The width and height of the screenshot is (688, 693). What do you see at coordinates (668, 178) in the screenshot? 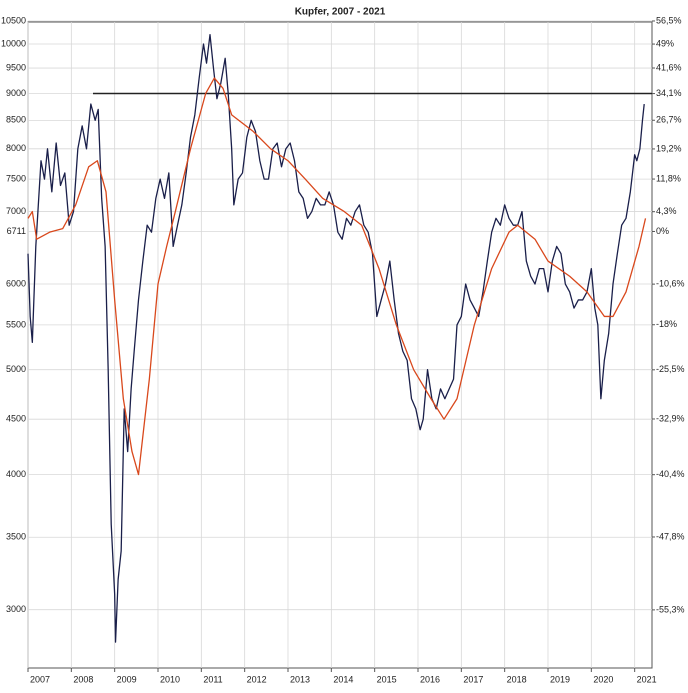
I see `y2-tick-label: 11,8%` at bounding box center [668, 178].